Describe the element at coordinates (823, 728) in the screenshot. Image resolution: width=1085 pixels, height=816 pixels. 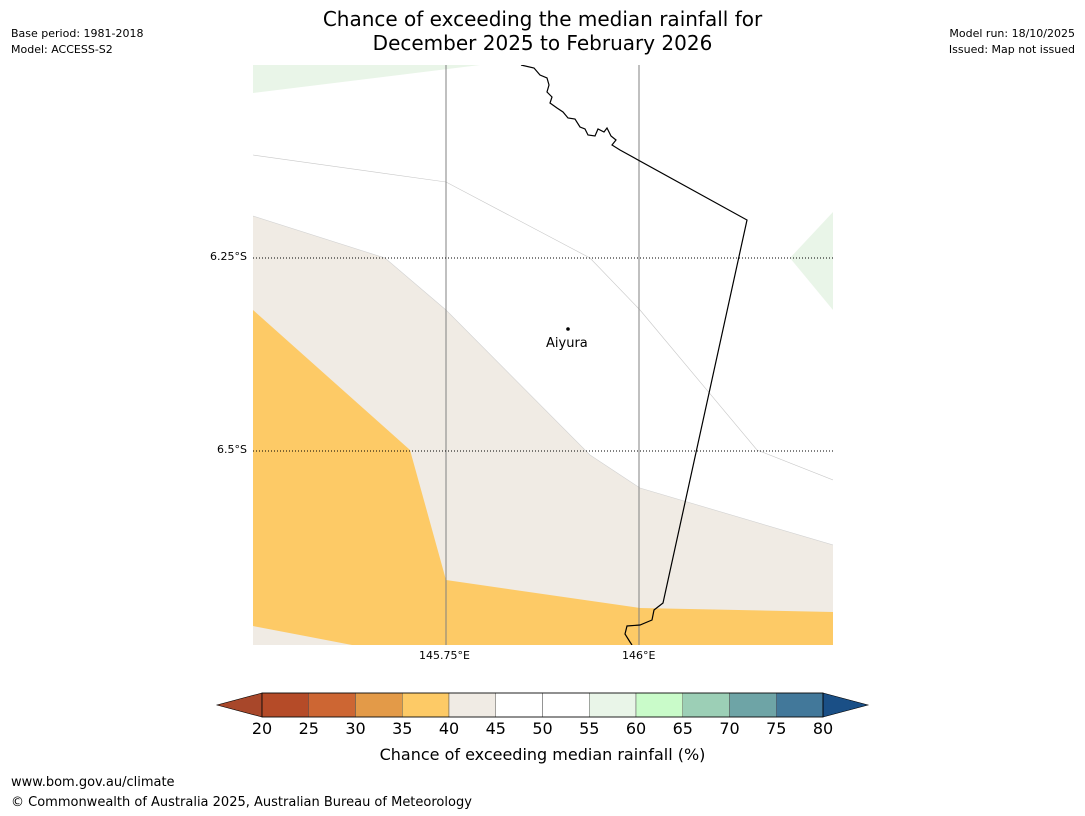
I see `colorbar-tick-label: 80` at that location.